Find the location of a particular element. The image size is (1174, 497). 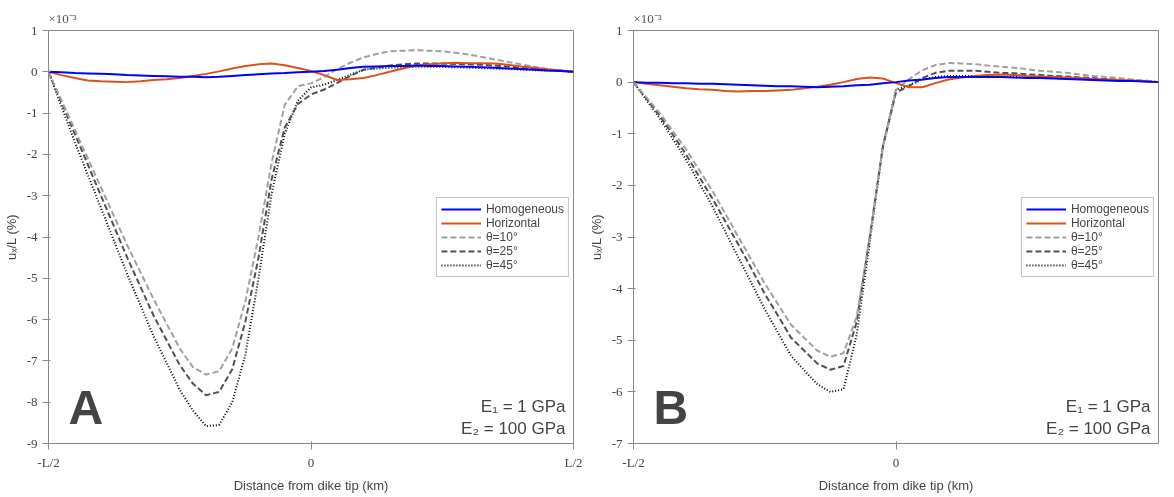

annotation: B is located at coordinates (671, 407).